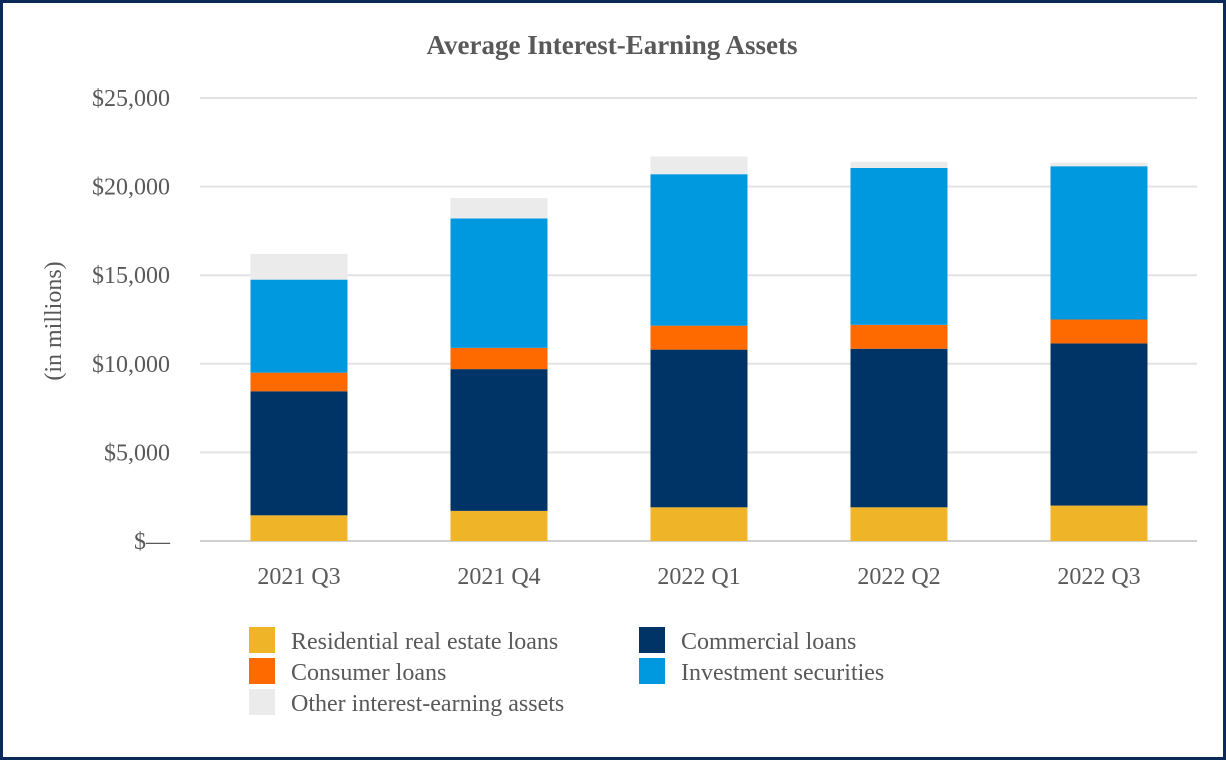  I want to click on bar-segment-commercial-loans-2022-q3, so click(1099, 424).